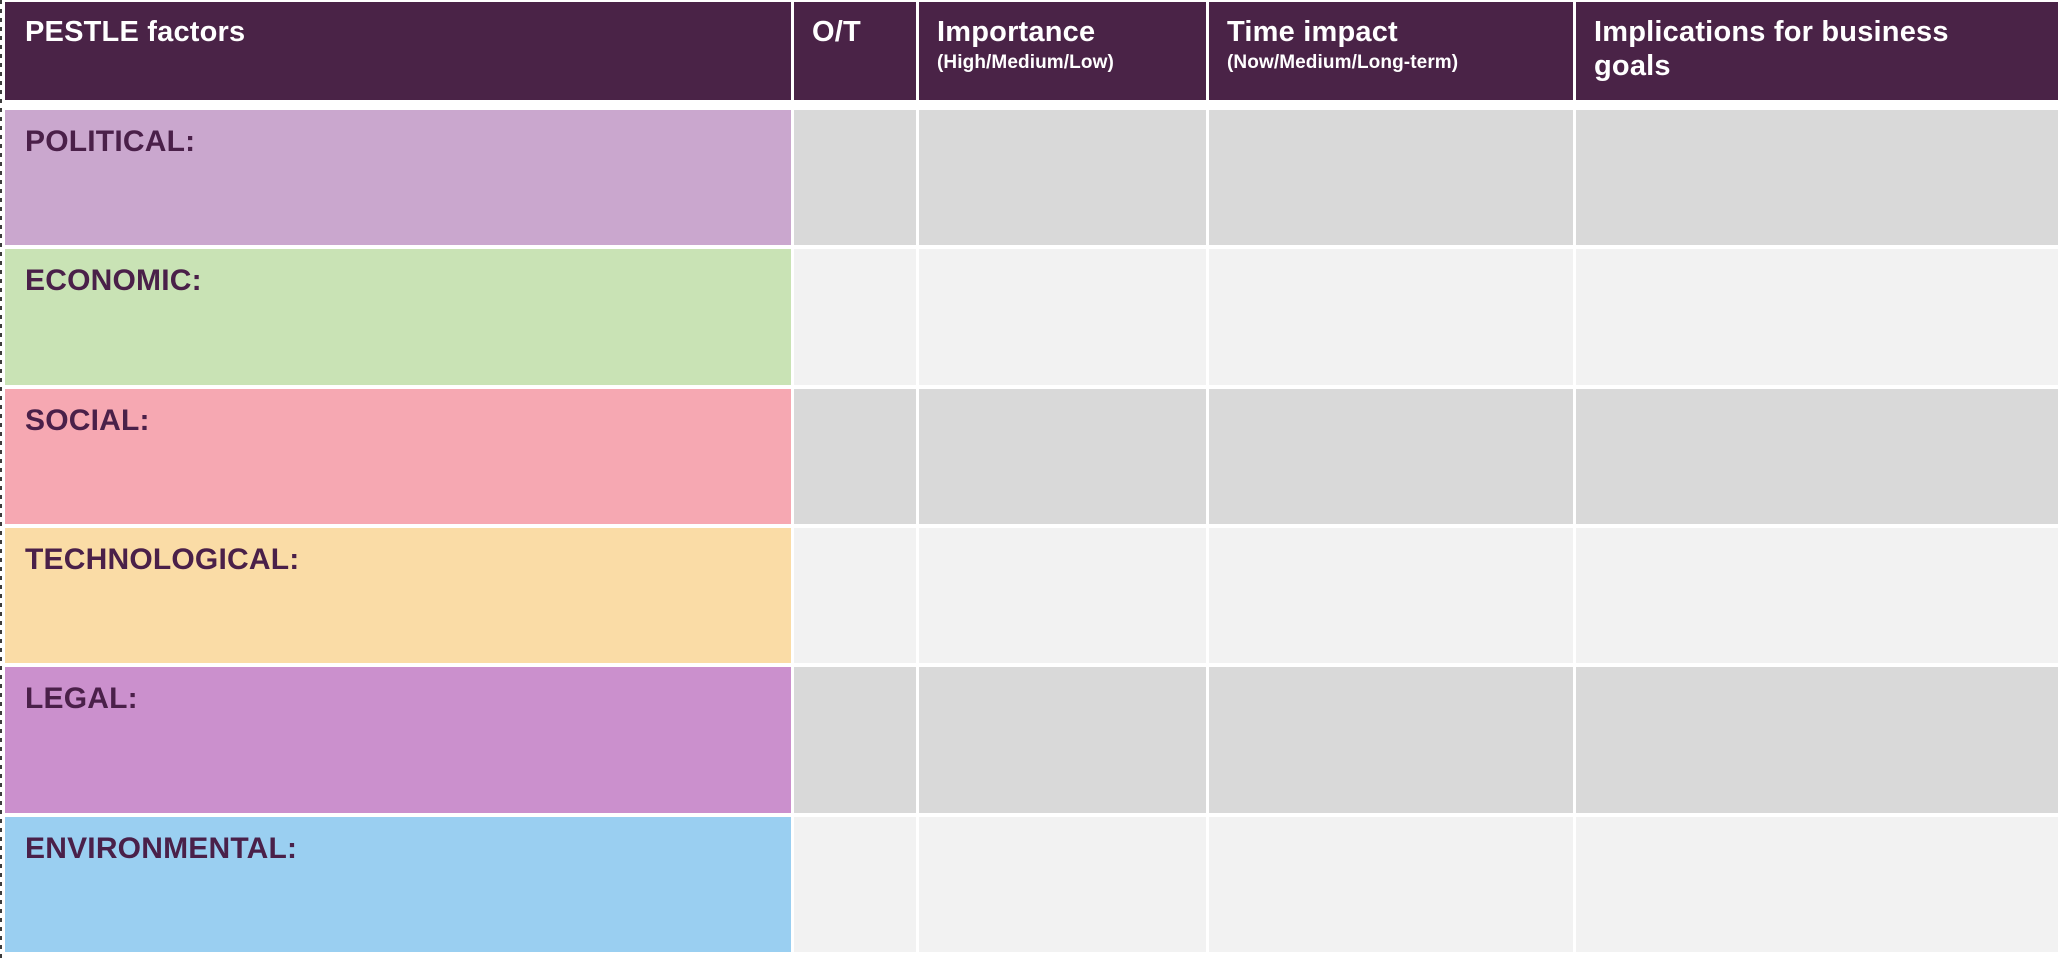 Image resolution: width=2058 pixels, height=960 pixels. Describe the element at coordinates (135, 32) in the screenshot. I see `header-label: PESTLE factors` at that location.